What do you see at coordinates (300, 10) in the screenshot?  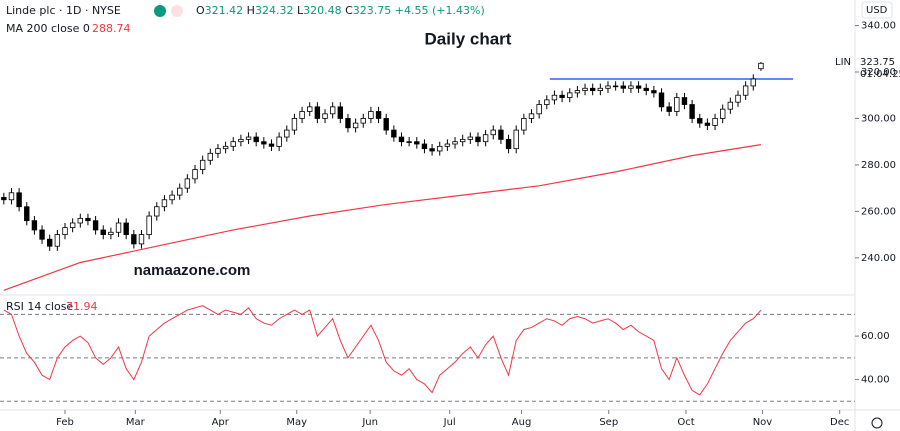 I see `ohlc-prefix: L` at bounding box center [300, 10].